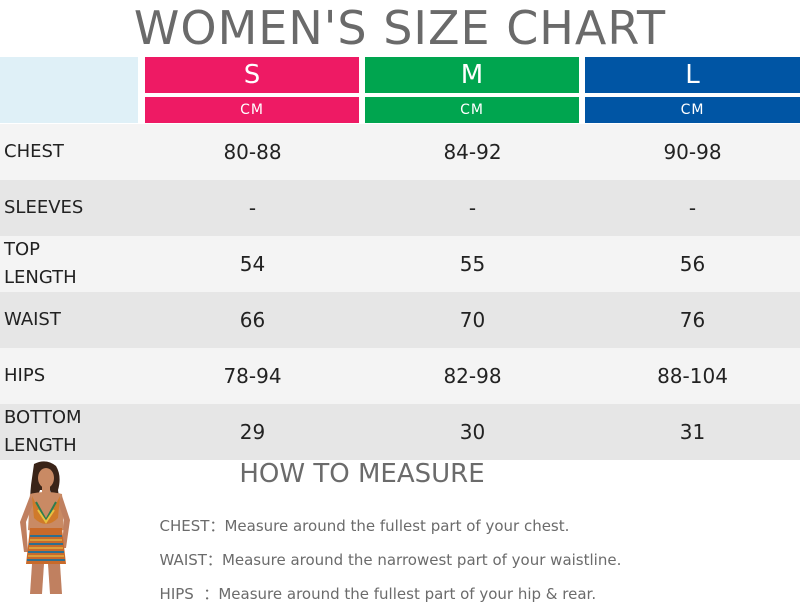  What do you see at coordinates (472, 432) in the screenshot?
I see `table-cell: 30` at bounding box center [472, 432].